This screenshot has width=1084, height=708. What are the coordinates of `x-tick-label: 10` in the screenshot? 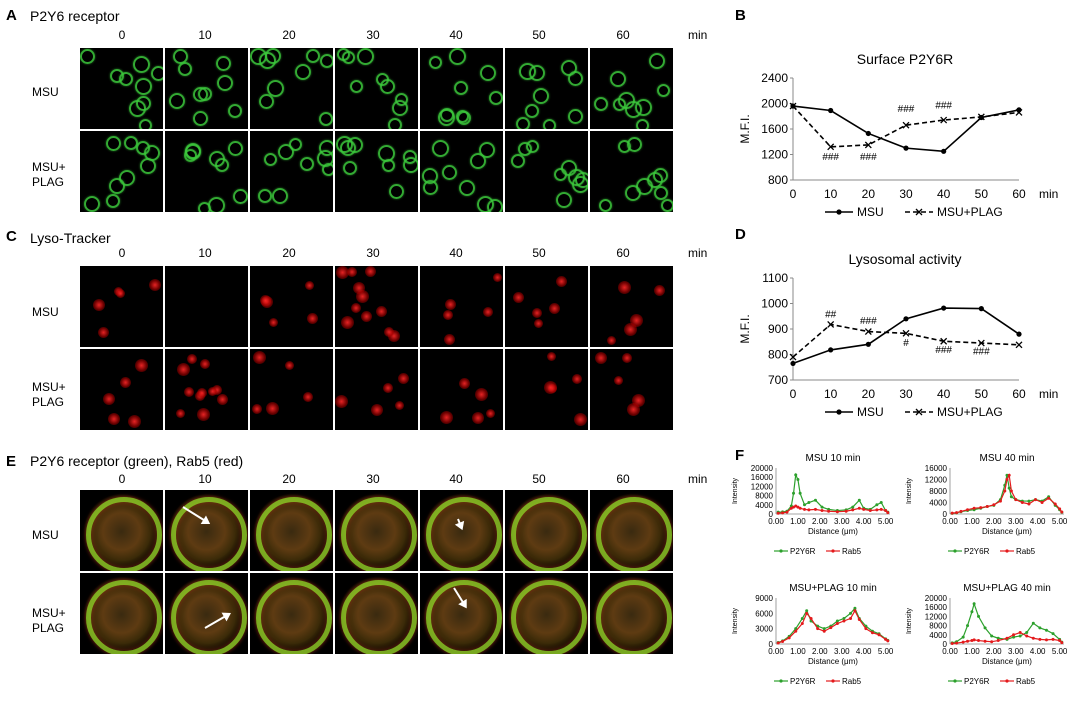 It's located at (831, 394).